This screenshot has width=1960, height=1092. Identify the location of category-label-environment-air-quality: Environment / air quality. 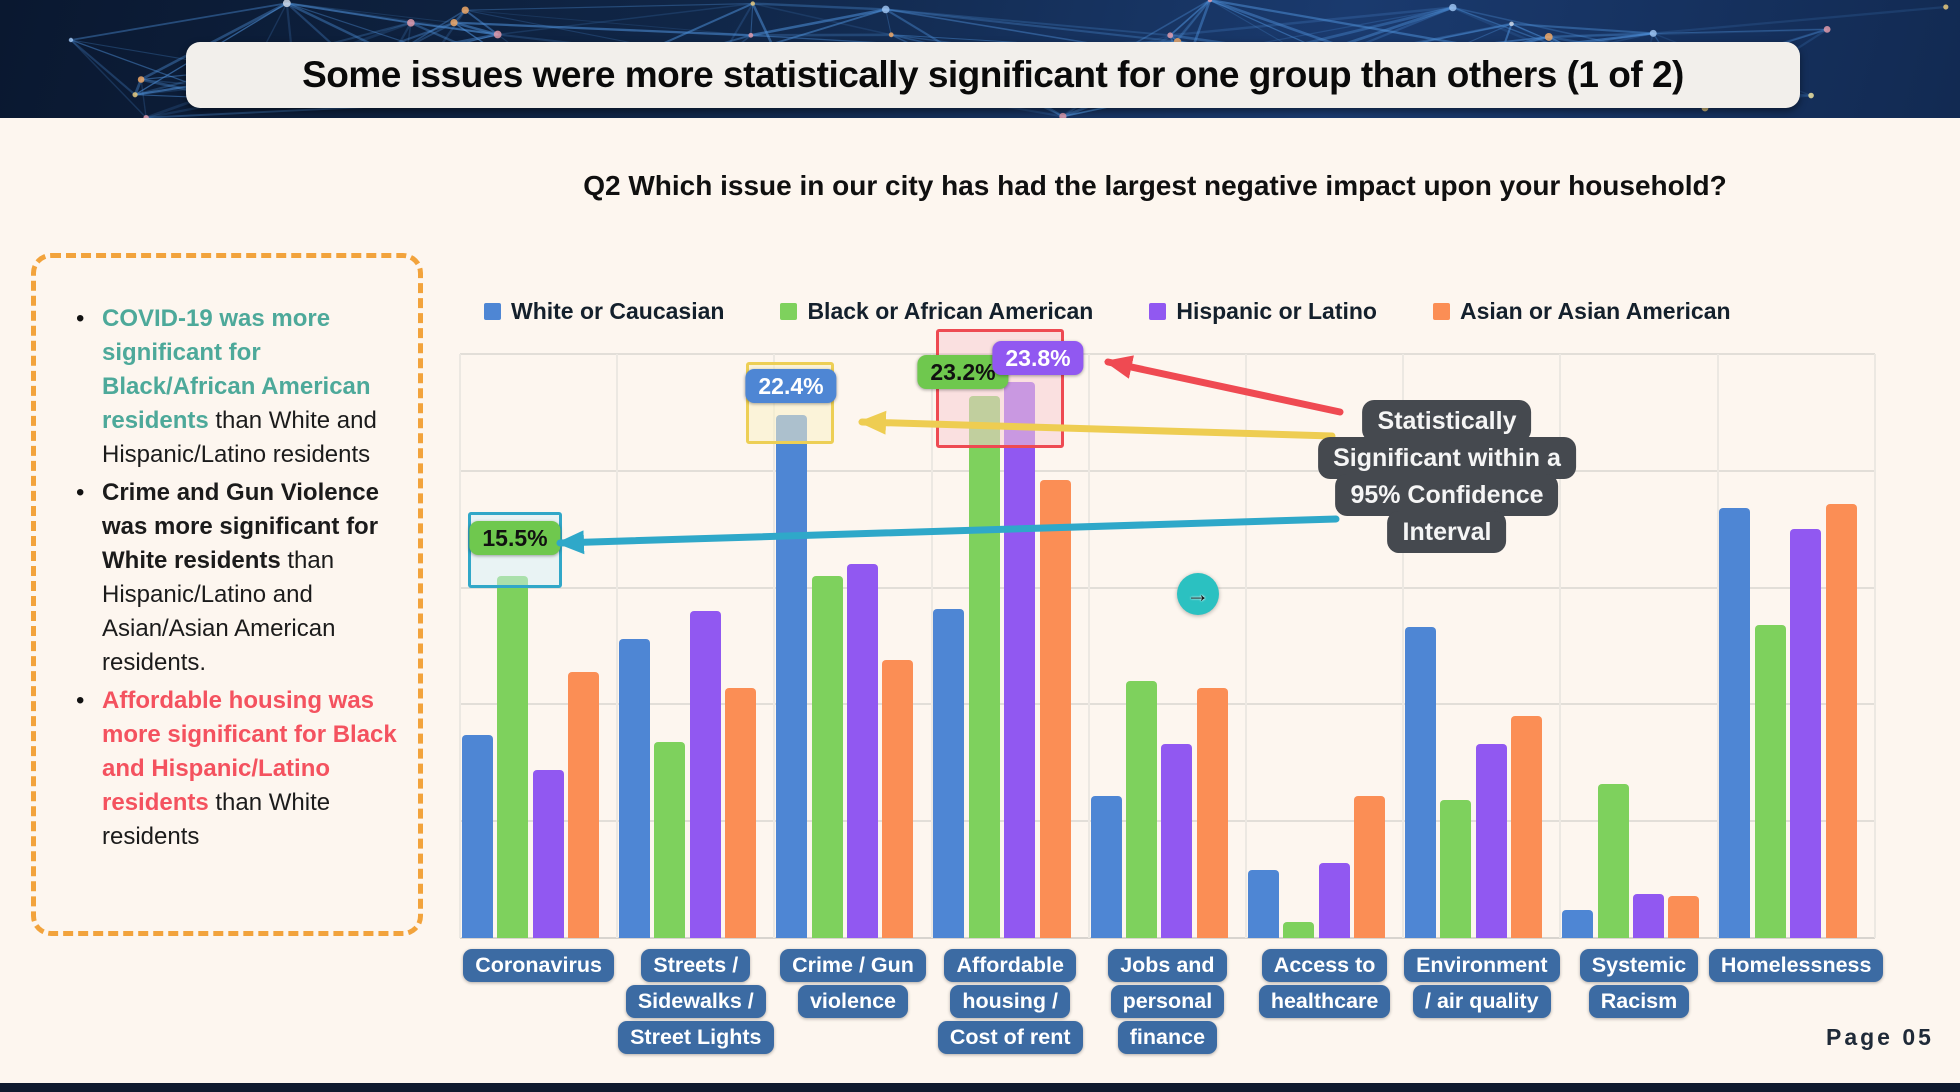
(1482, 982).